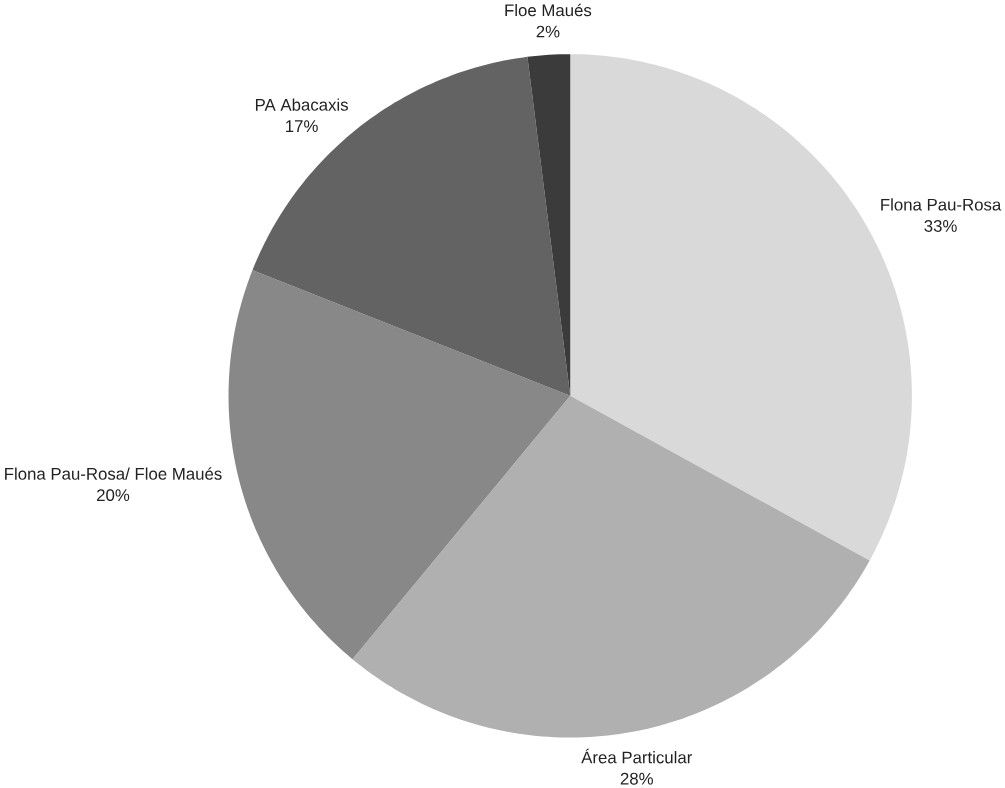 This screenshot has width=1005, height=788. I want to click on data-label: 33%, so click(940, 225).